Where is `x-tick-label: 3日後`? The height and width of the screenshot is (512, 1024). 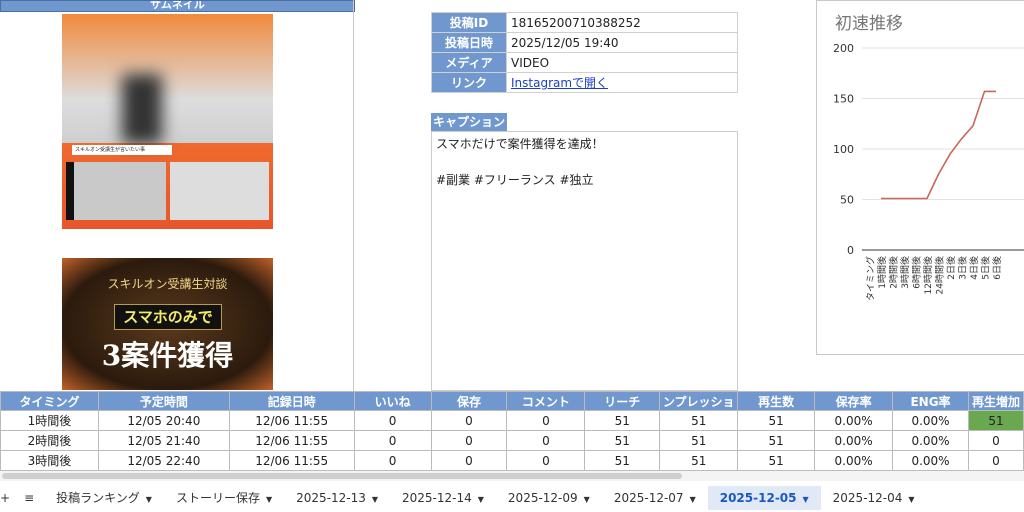
x-tick-label: 3日後 is located at coordinates (963, 268).